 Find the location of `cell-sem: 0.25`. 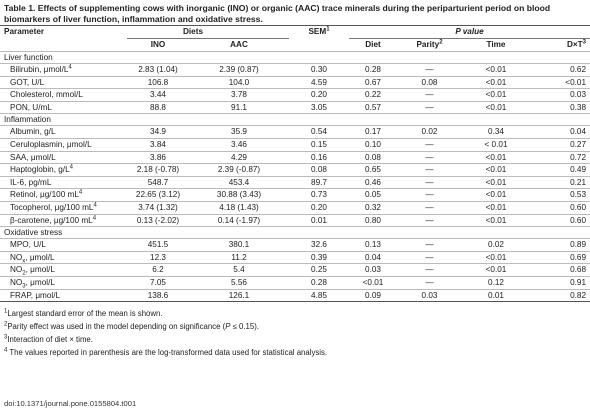

cell-sem: 0.25 is located at coordinates (319, 270).